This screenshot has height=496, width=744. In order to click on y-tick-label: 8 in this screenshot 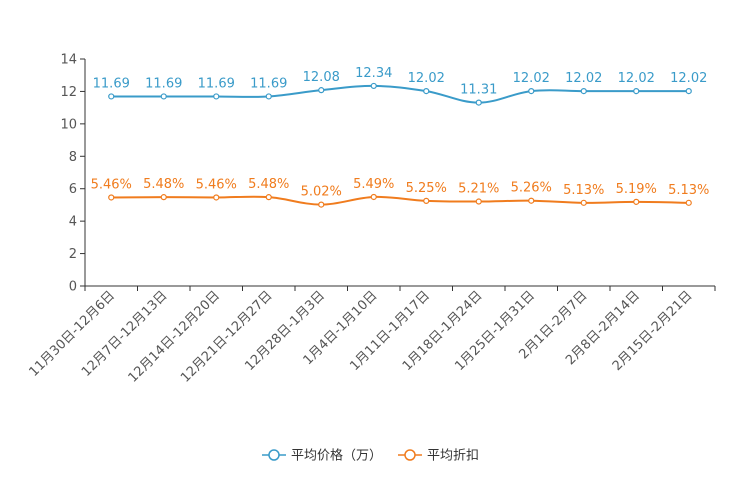, I will do `click(73, 157)`.